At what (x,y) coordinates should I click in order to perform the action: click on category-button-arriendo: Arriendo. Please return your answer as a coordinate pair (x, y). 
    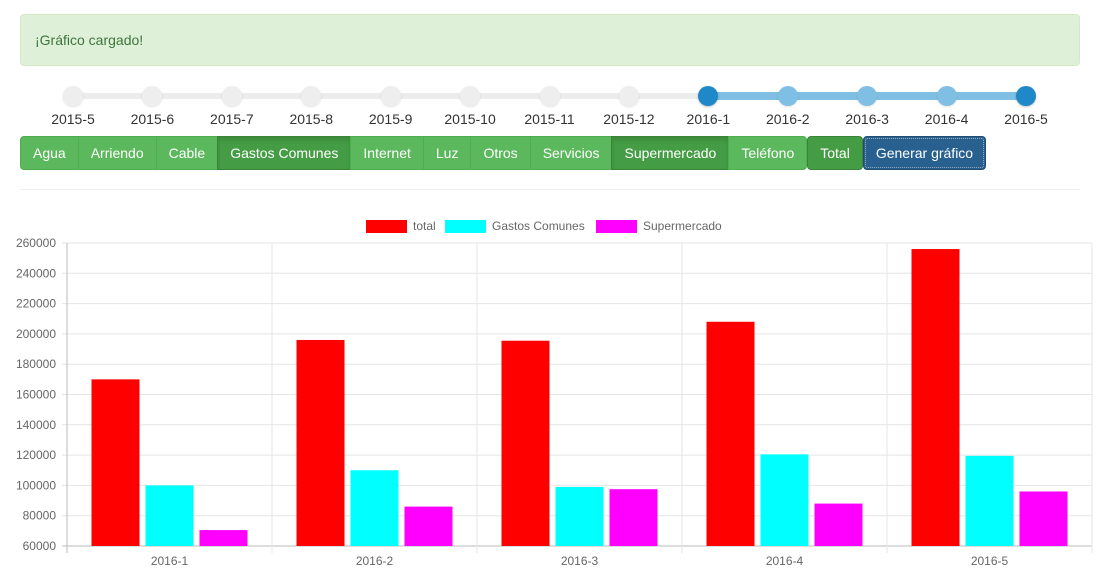
    Looking at the image, I should click on (117, 153).